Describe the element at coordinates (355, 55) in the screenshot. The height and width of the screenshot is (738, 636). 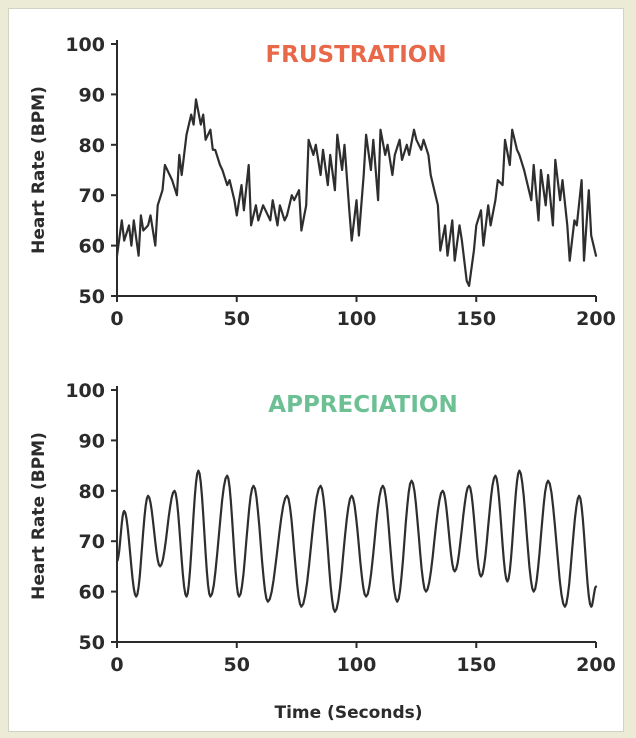
I see `chart-title: FRUSTRATION` at that location.